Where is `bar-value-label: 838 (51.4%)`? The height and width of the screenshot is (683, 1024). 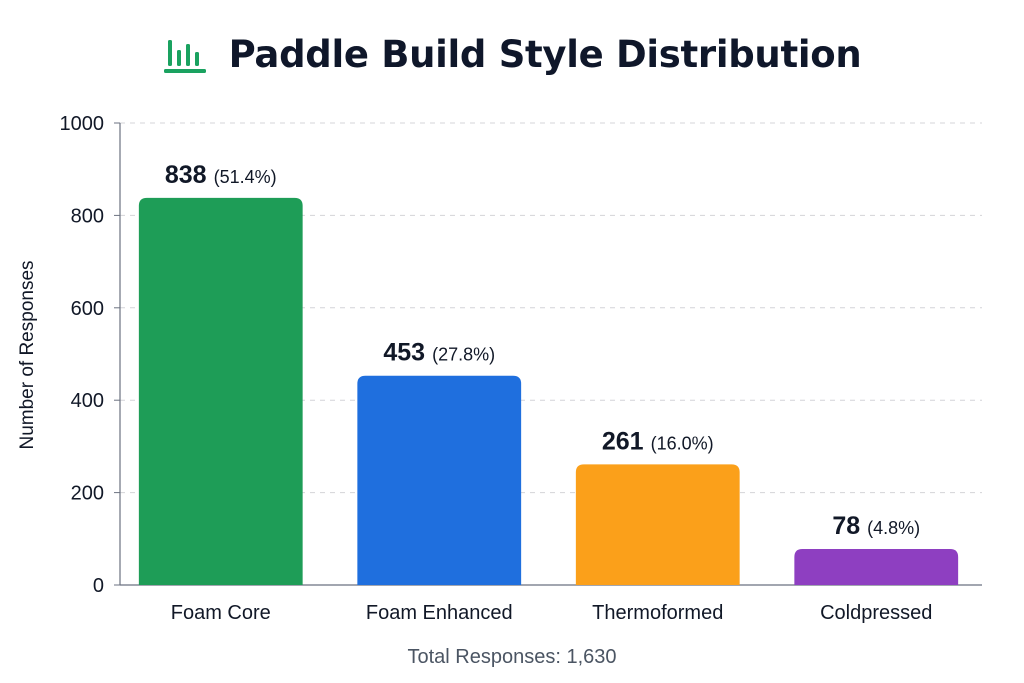 bar-value-label: 838 (51.4%) is located at coordinates (221, 175).